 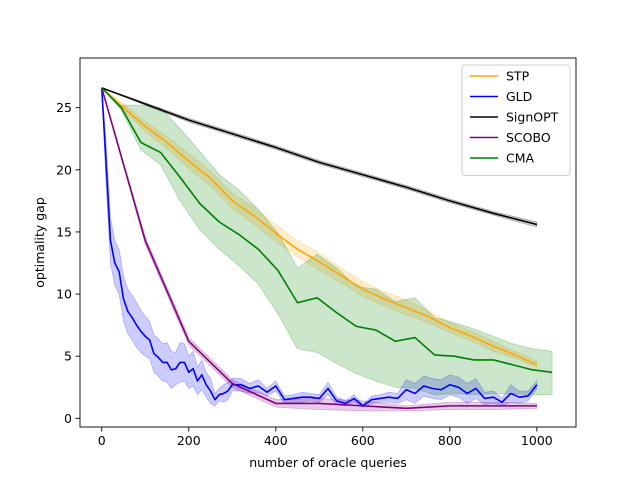 What do you see at coordinates (68, 356) in the screenshot?
I see `y-tick-label: 5` at bounding box center [68, 356].